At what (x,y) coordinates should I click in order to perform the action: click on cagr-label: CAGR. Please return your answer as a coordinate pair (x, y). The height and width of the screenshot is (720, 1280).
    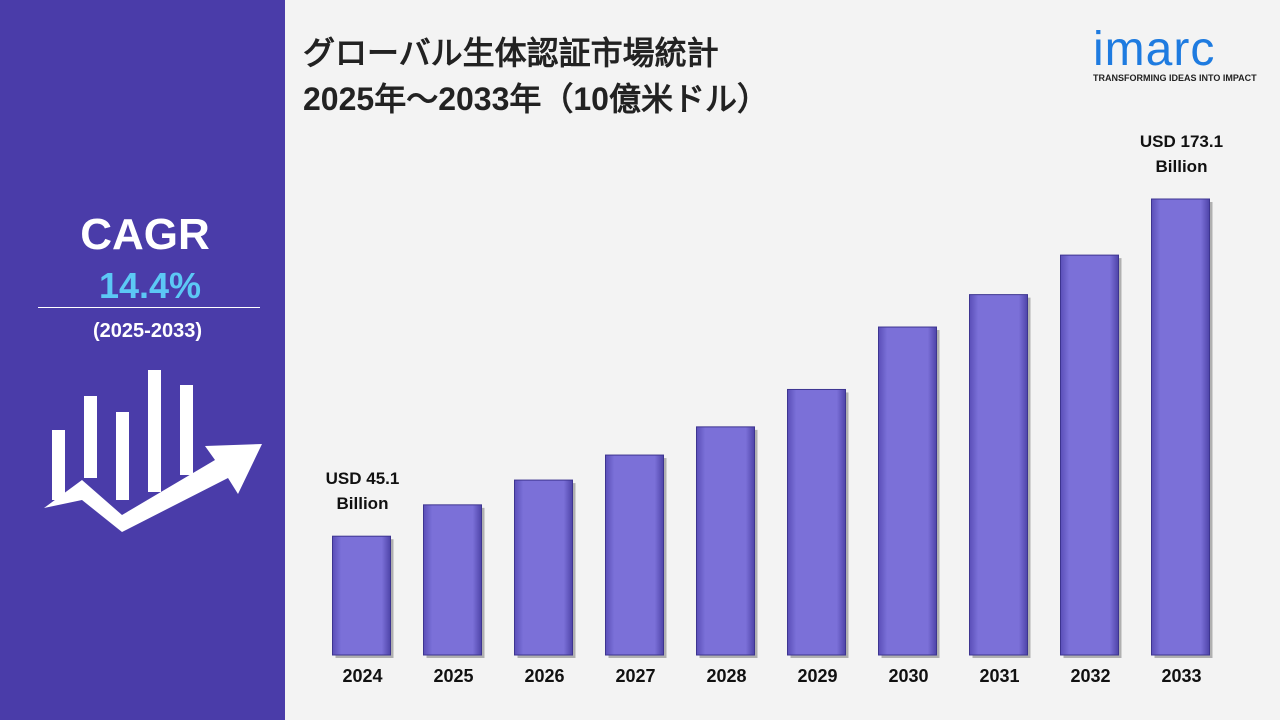
    Looking at the image, I should click on (145, 234).